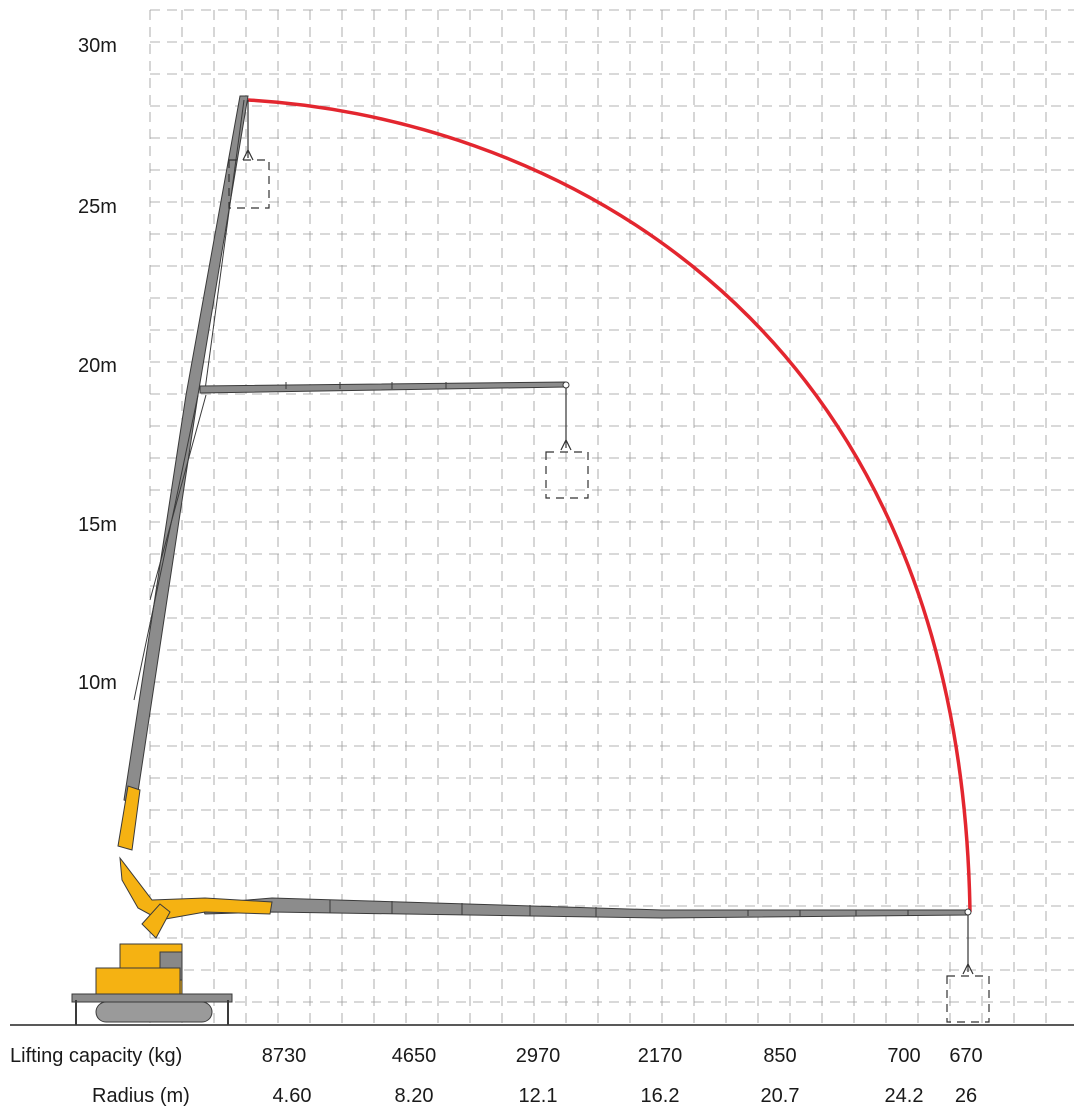 This screenshot has height=1112, width=1074. What do you see at coordinates (660, 1056) in the screenshot?
I see `capacity-value: 2170` at bounding box center [660, 1056].